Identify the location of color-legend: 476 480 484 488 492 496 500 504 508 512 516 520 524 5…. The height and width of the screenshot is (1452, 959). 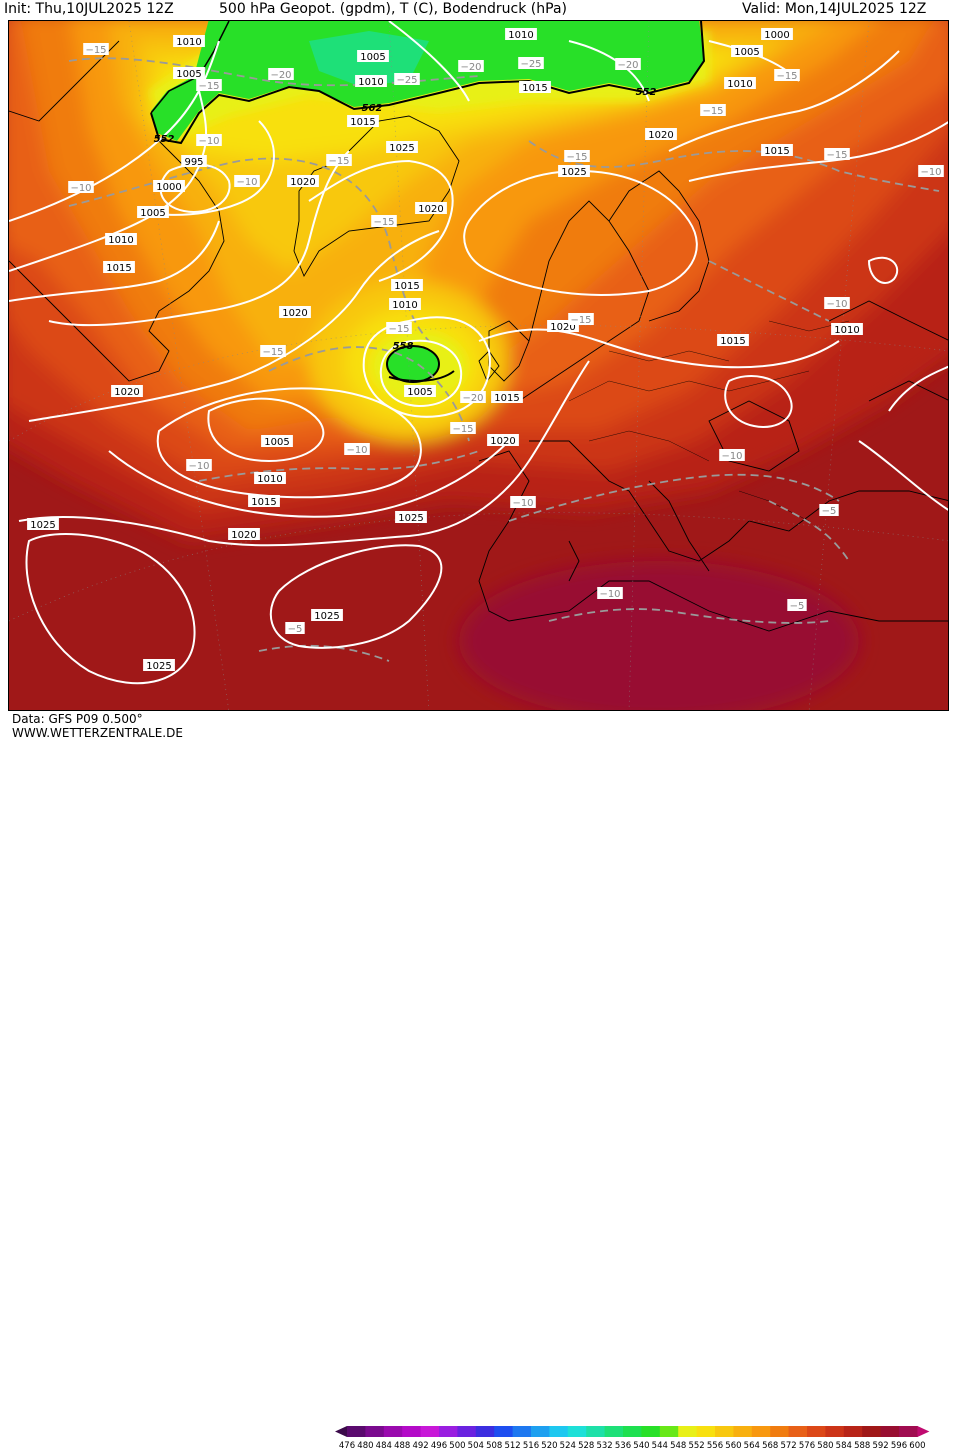
(632, 1438).